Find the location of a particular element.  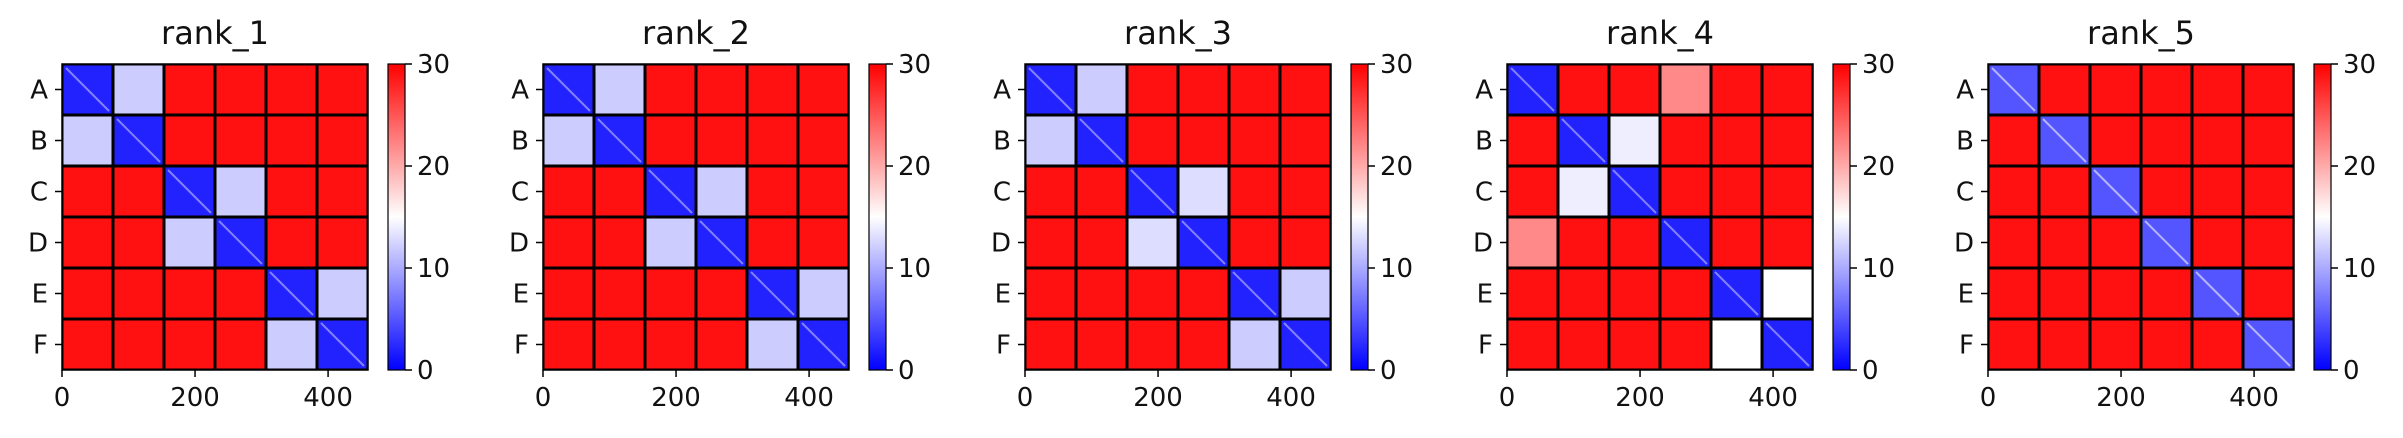

colorbar-tick-label: 10 is located at coordinates (914, 269).